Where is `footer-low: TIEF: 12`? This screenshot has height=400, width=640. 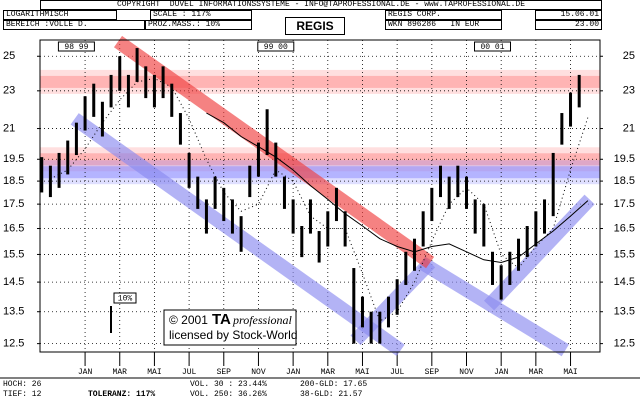 footer-low: TIEF: 12 is located at coordinates (22, 394).